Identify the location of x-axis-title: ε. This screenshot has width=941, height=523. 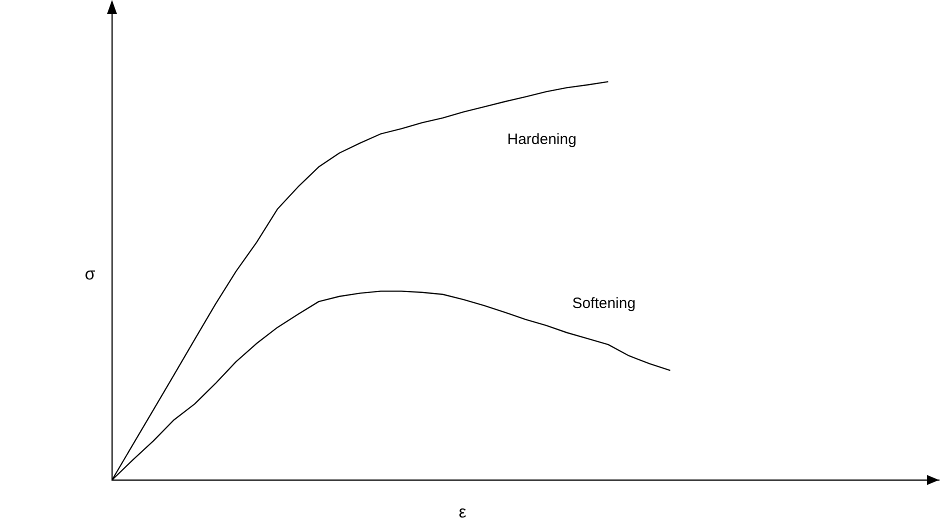
(462, 512).